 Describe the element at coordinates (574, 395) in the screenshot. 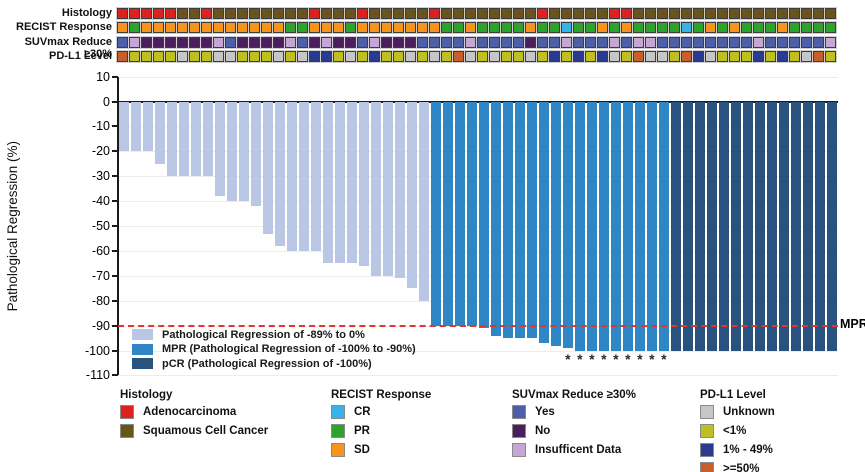

I see `legend-group-title: SUVmax Reduce ≥30%` at that location.